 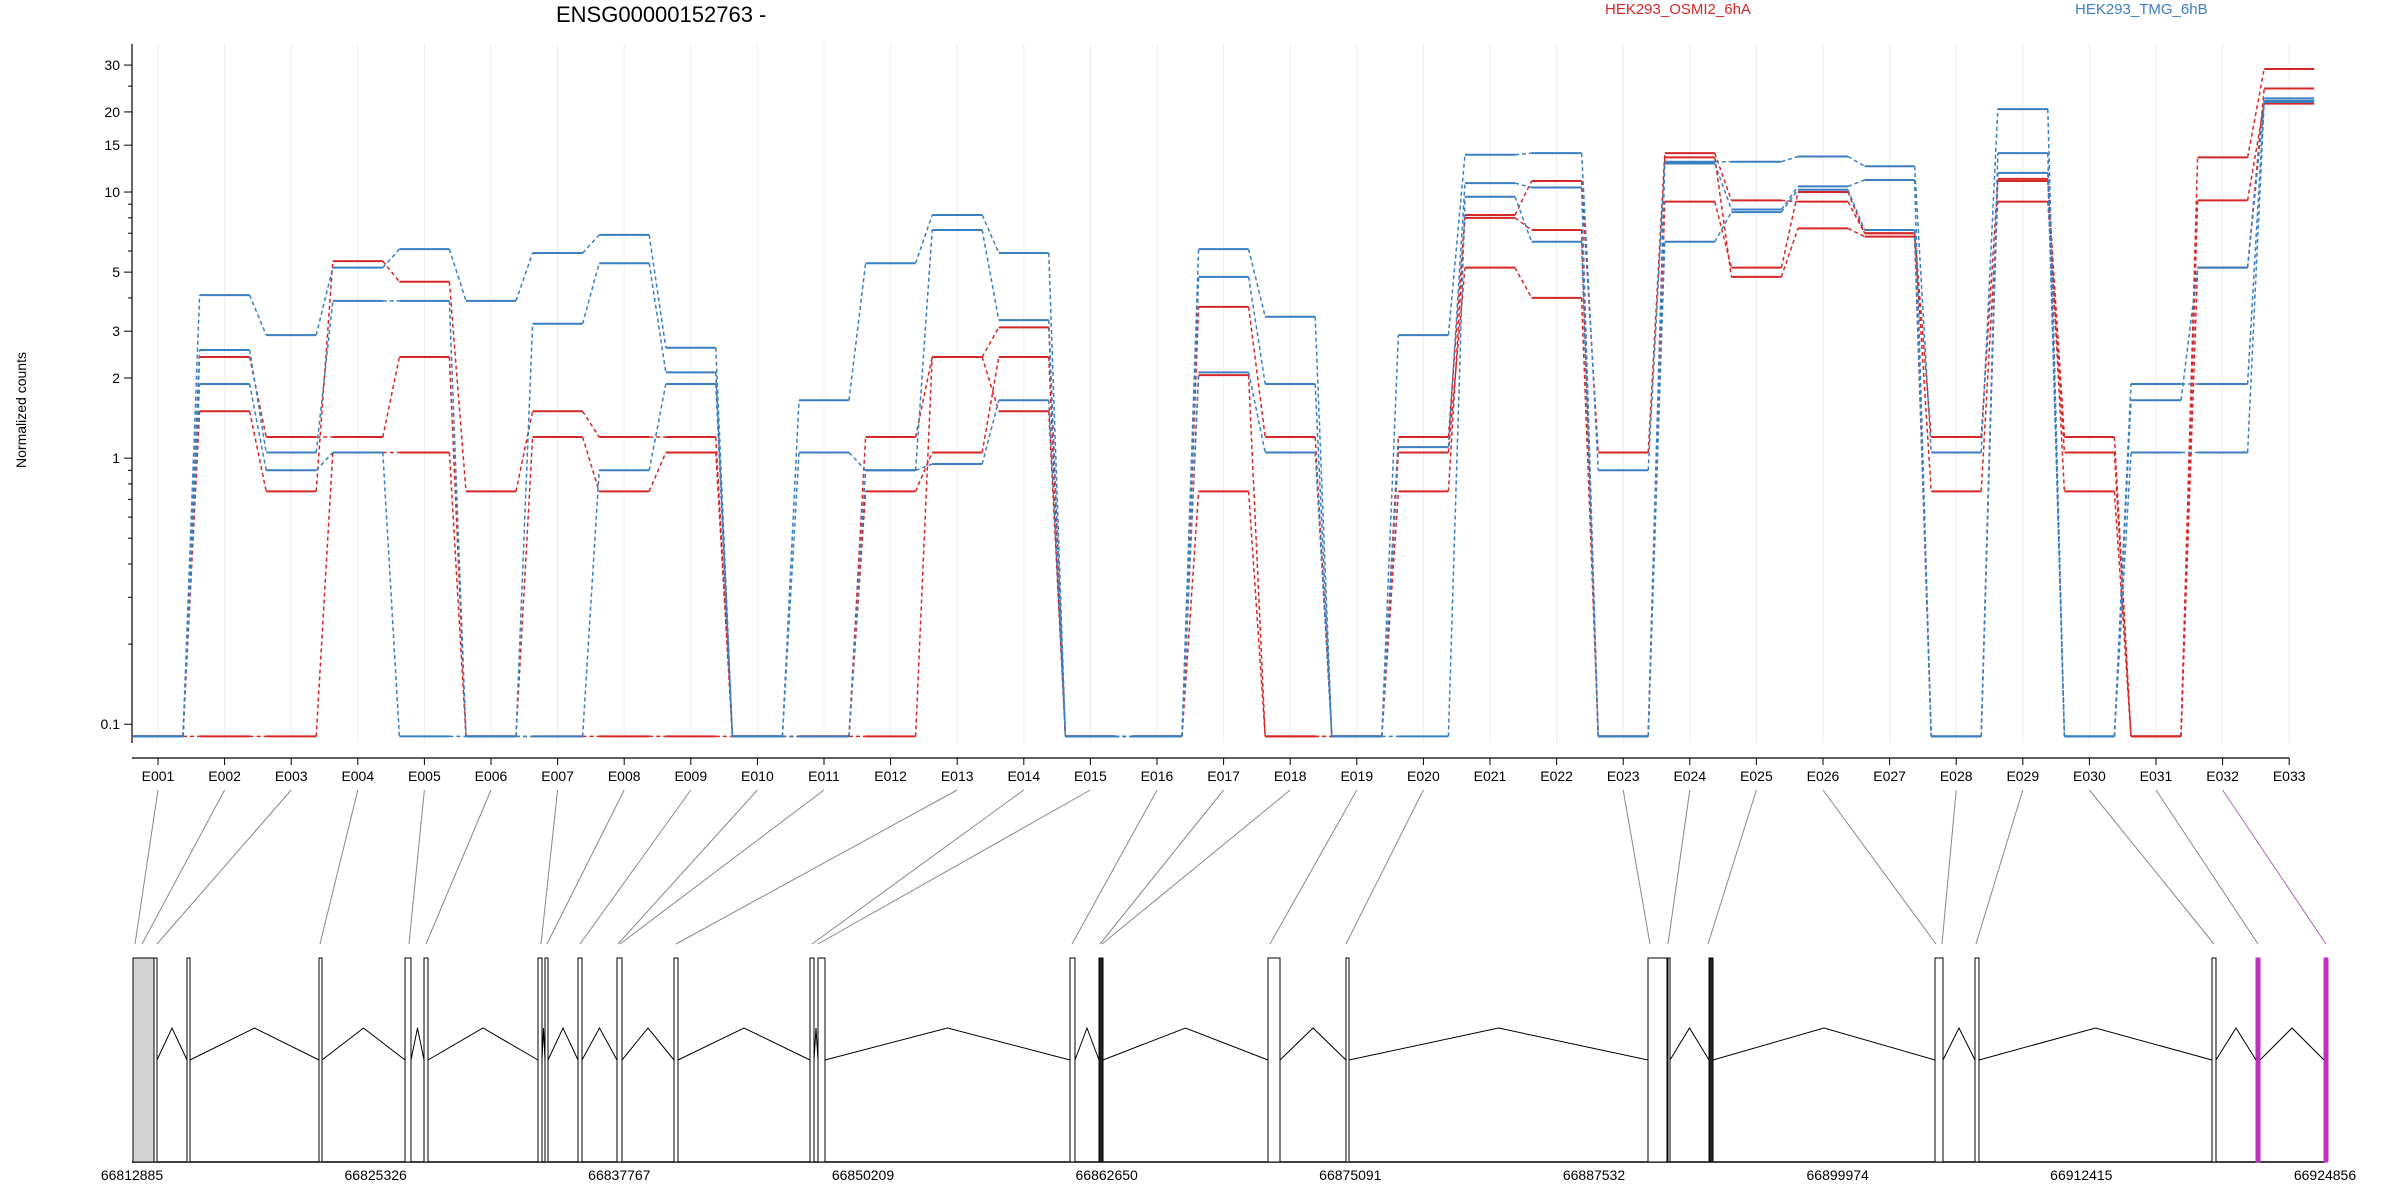 What do you see at coordinates (2156, 776) in the screenshot?
I see `x-tick-label: E031` at bounding box center [2156, 776].